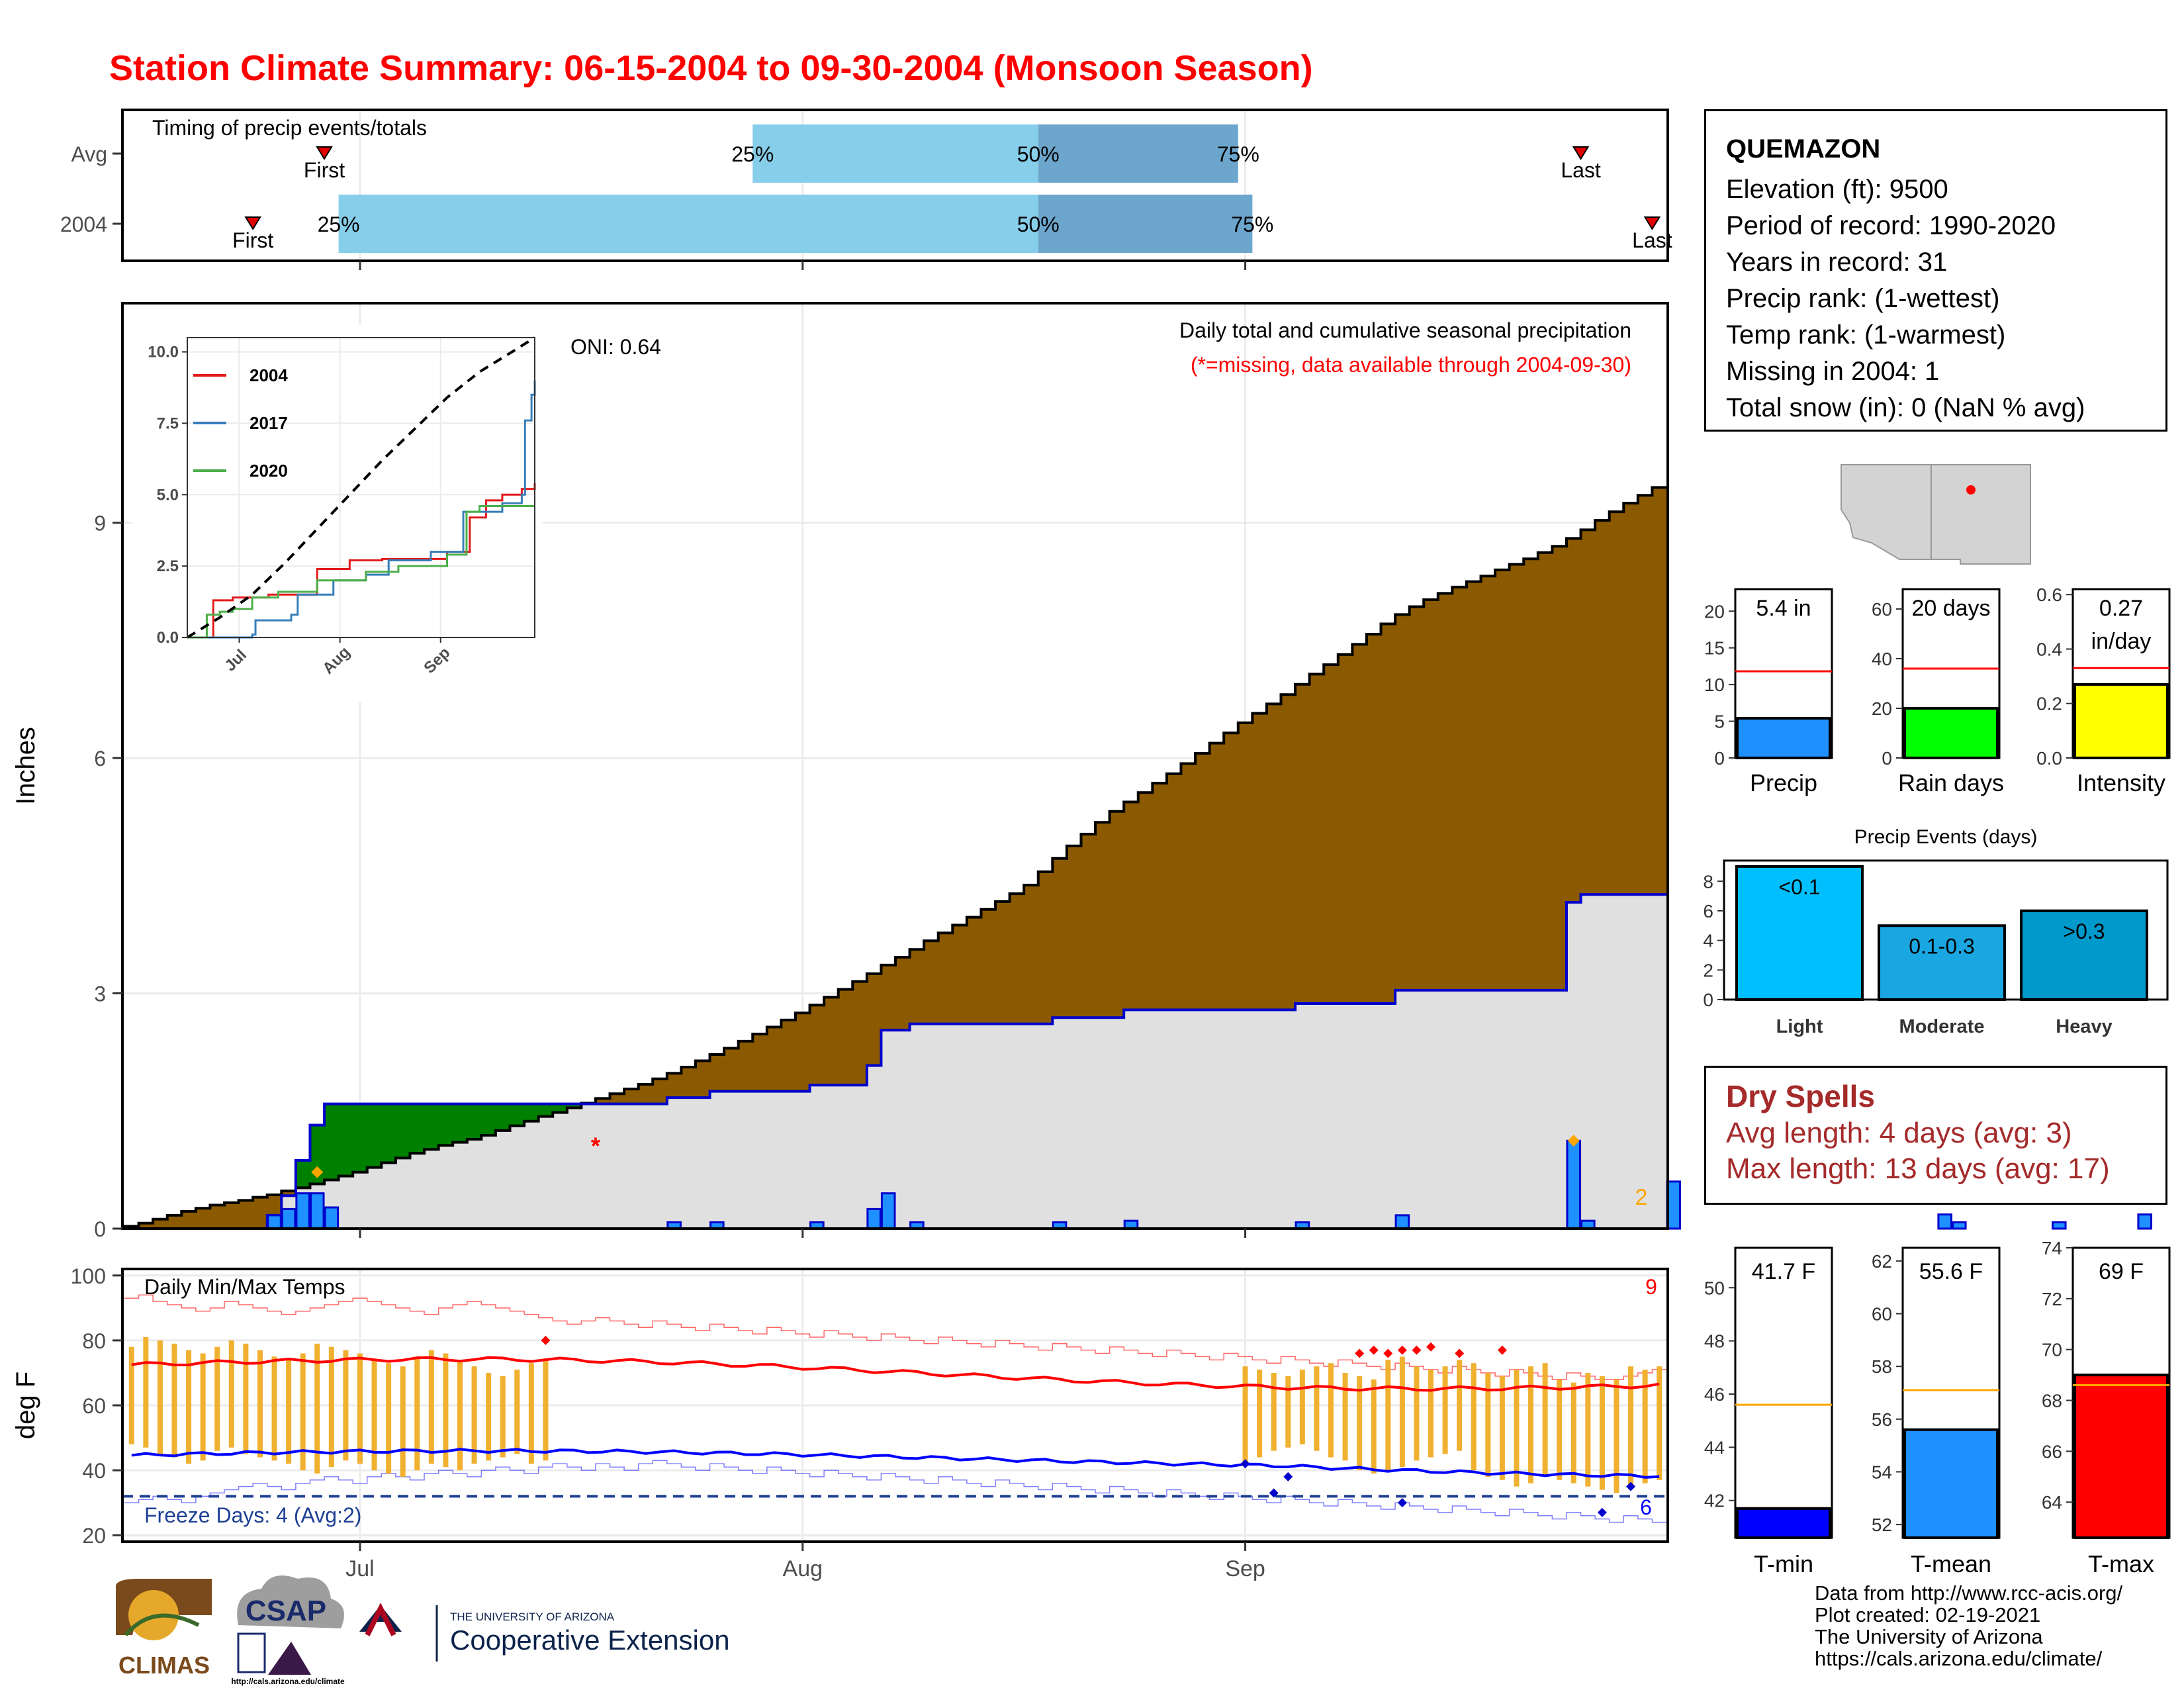  I want to click on station-missing: Missing in 2004: 1, so click(1833, 371).